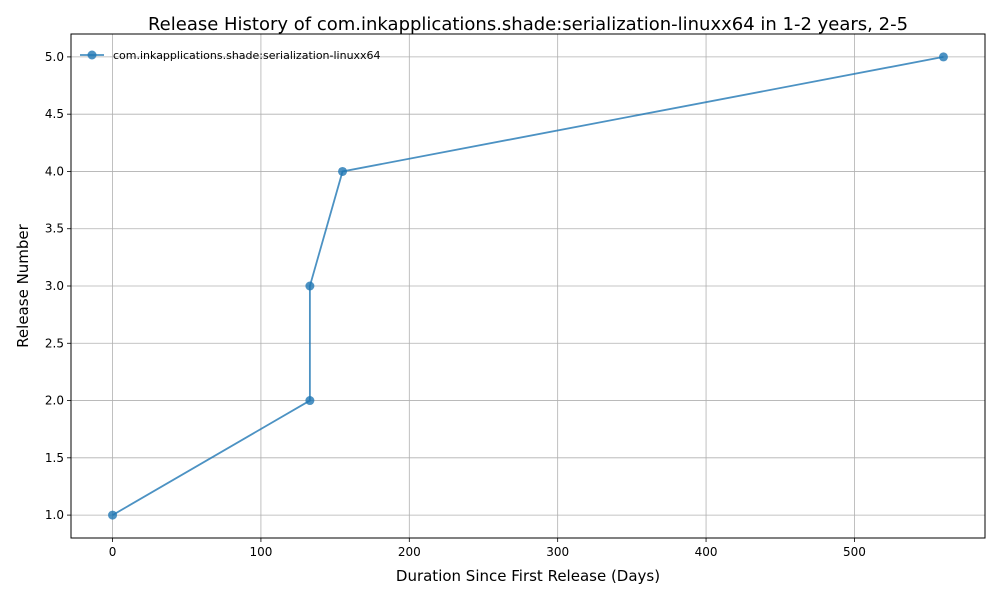  I want to click on y-tick-label: 5.0, so click(54, 57).